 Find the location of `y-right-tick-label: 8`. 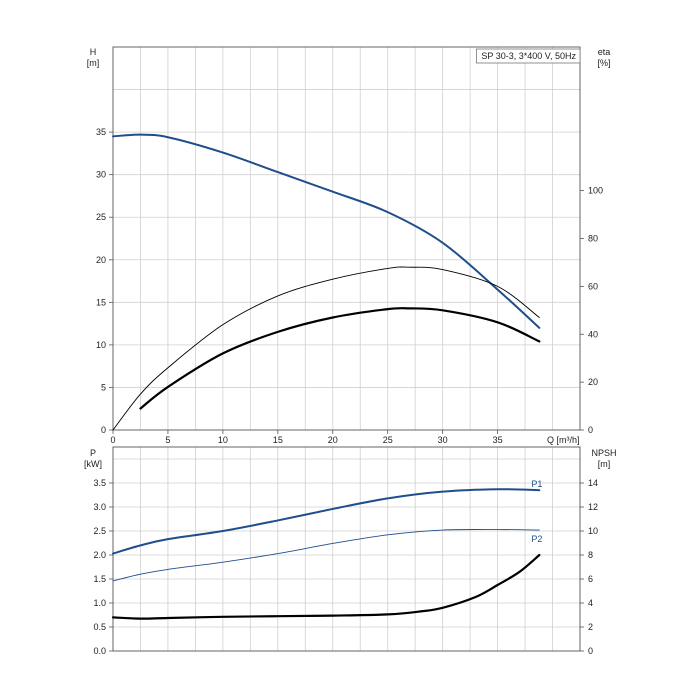

y-right-tick-label: 8 is located at coordinates (590, 555).